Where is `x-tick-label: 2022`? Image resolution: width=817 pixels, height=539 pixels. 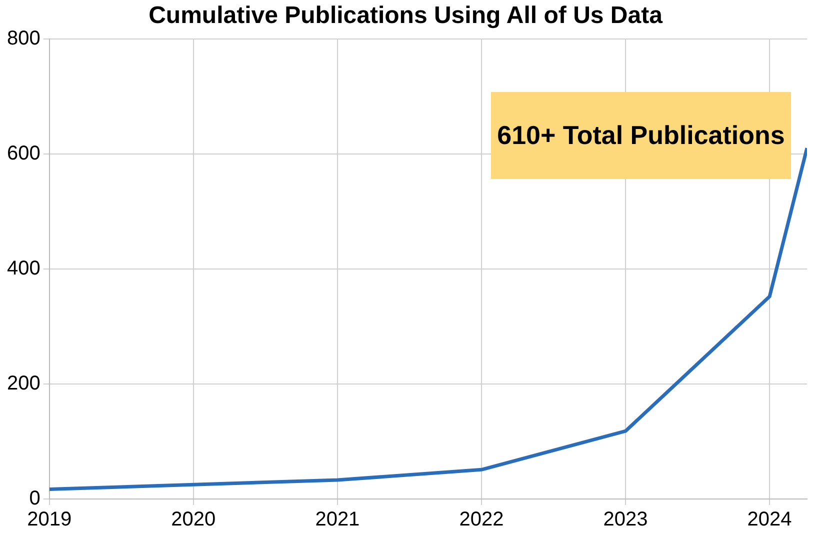
x-tick-label: 2022 is located at coordinates (481, 519).